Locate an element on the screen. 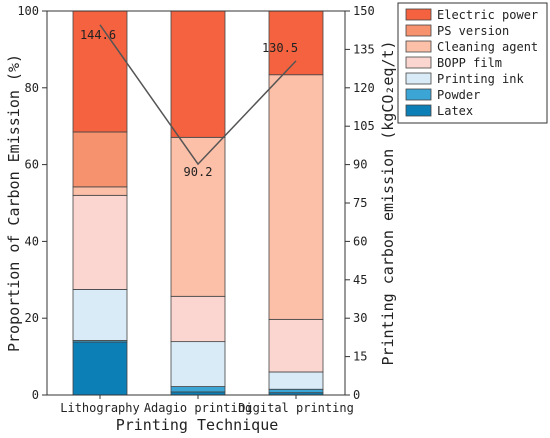 The width and height of the screenshot is (550, 438). y2-tick-label: 45 is located at coordinates (360, 280).